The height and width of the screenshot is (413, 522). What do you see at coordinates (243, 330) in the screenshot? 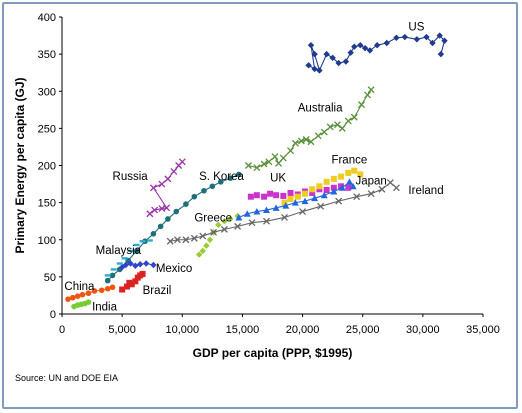
I see `x-tick-label: 15,000` at bounding box center [243, 330].